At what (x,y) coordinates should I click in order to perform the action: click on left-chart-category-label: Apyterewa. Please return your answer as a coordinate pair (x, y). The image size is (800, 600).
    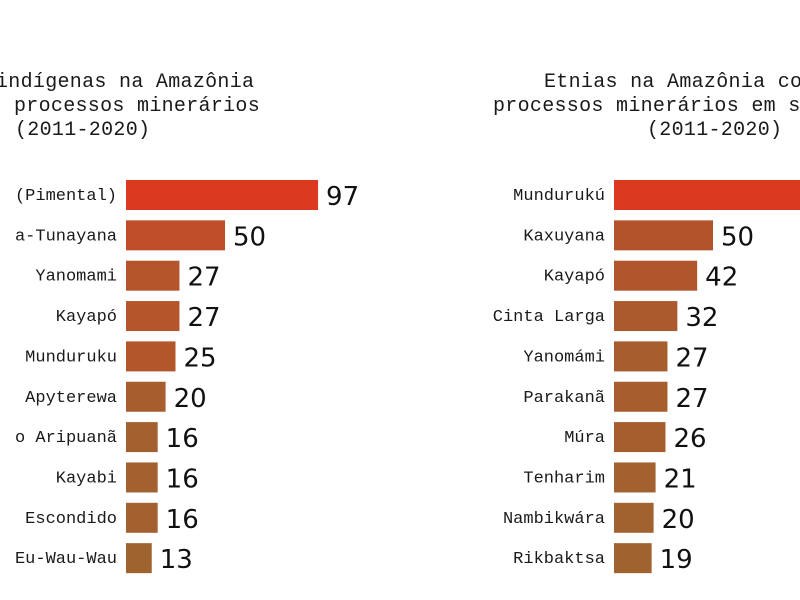
    Looking at the image, I should click on (71, 398).